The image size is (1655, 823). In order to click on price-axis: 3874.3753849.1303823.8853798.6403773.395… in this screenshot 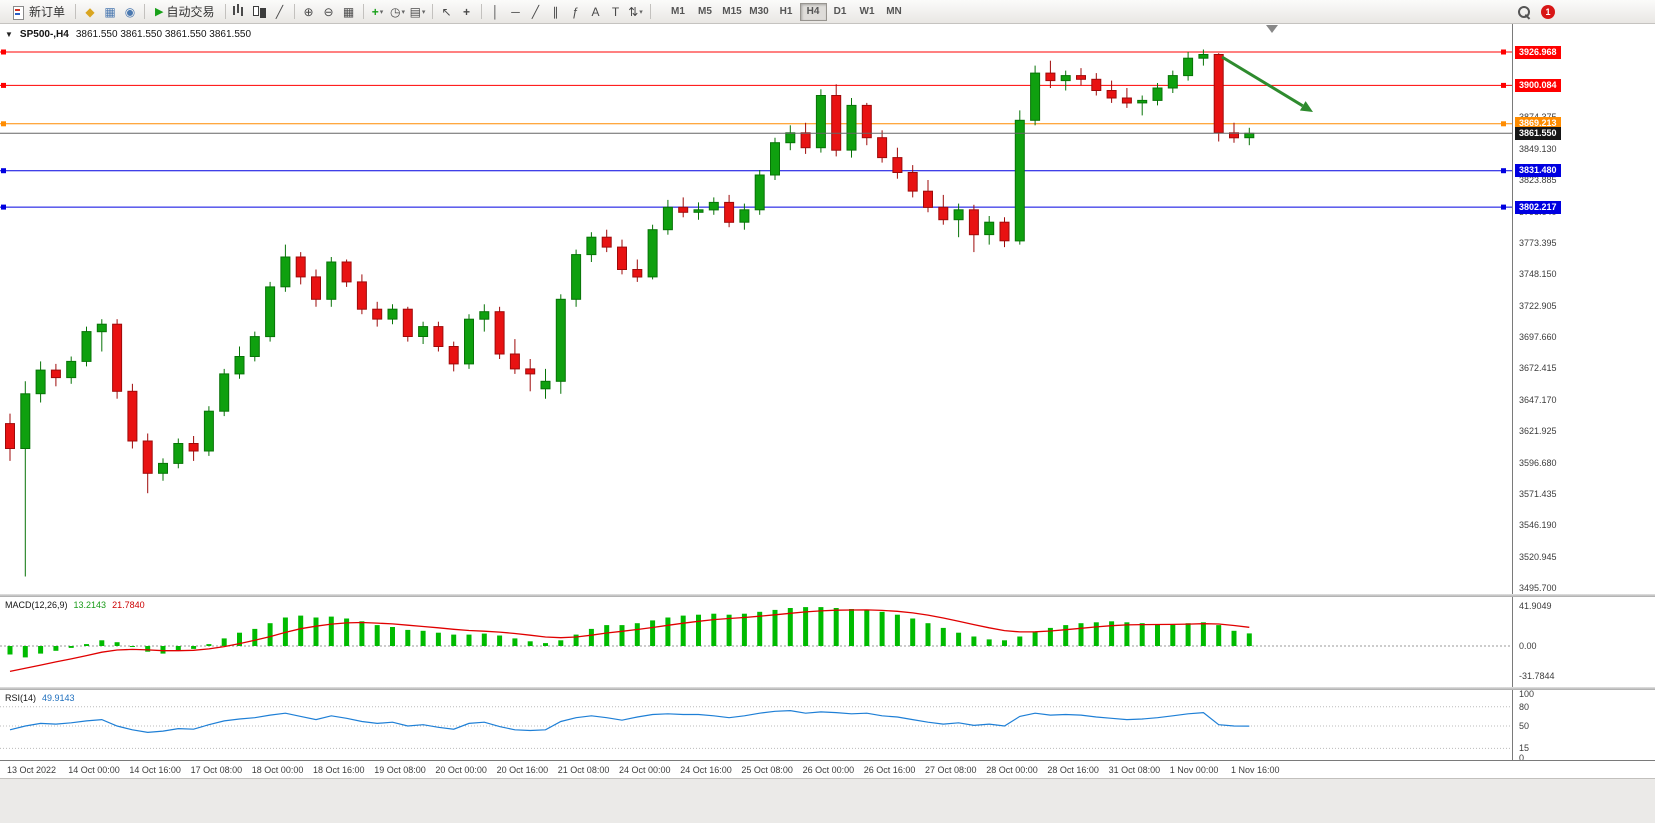, I will do `click(1583, 393)`.